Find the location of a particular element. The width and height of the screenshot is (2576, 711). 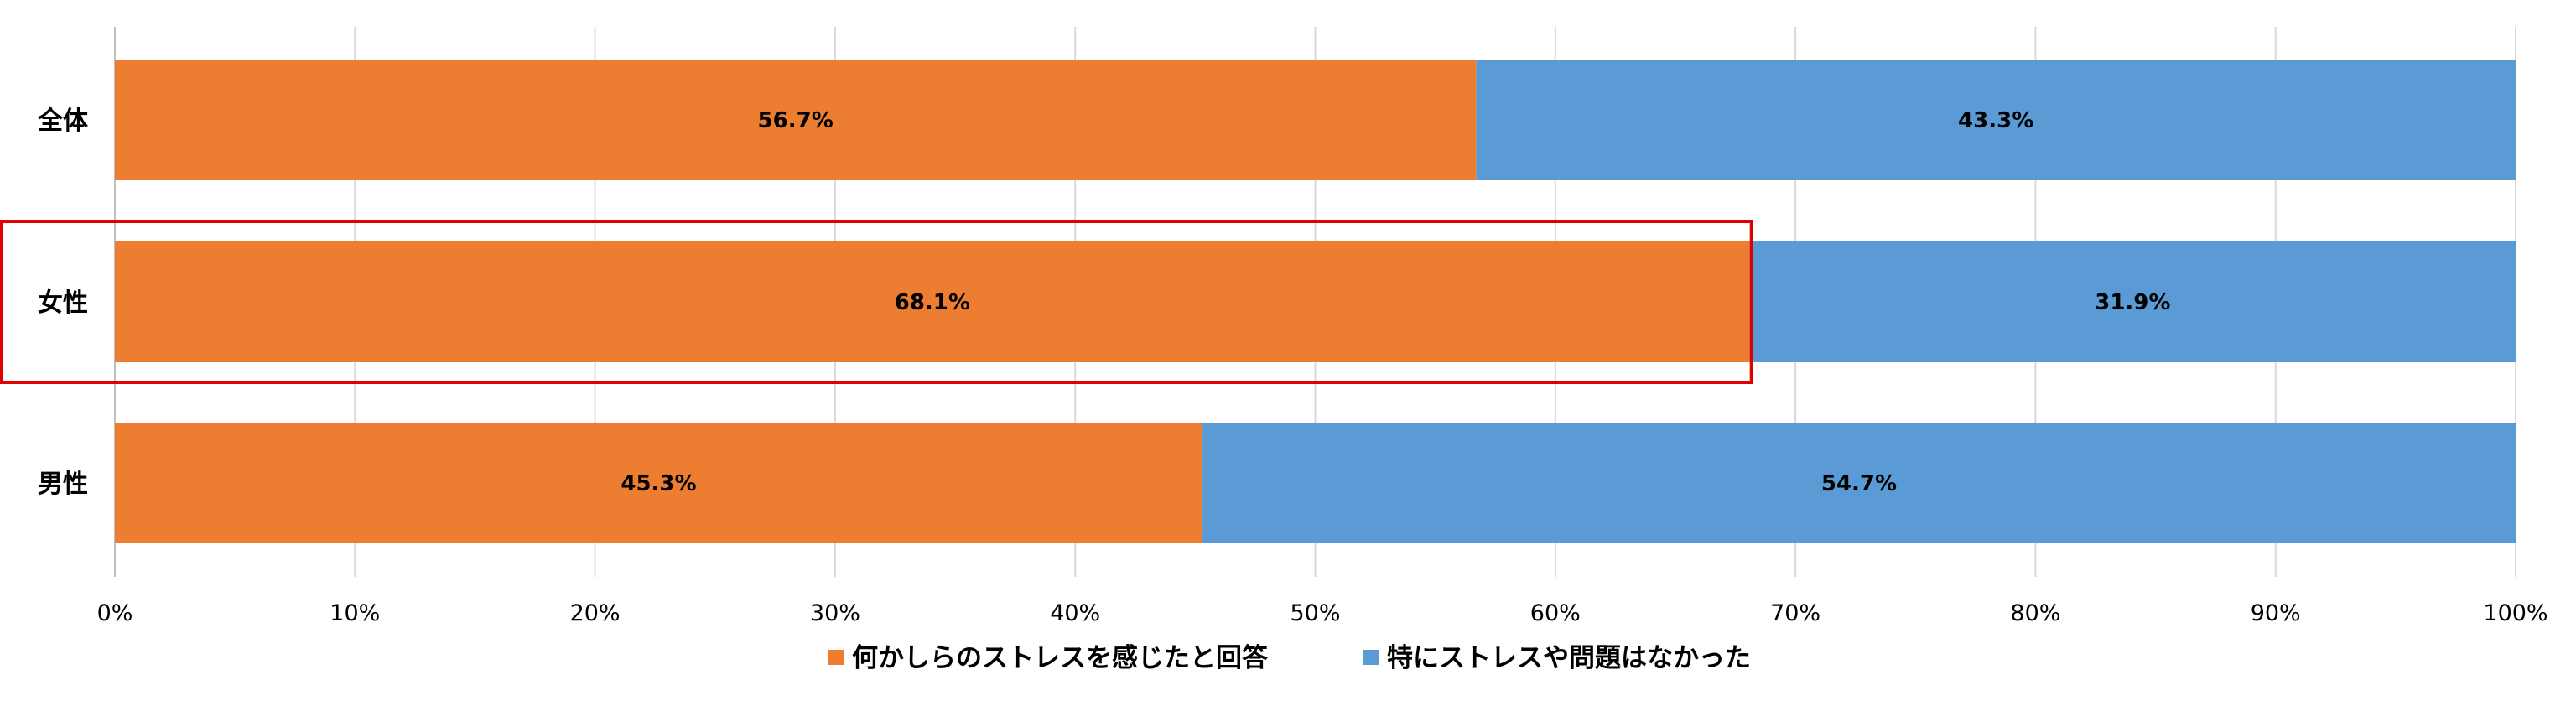

data-label: 31.9% is located at coordinates (2132, 302).